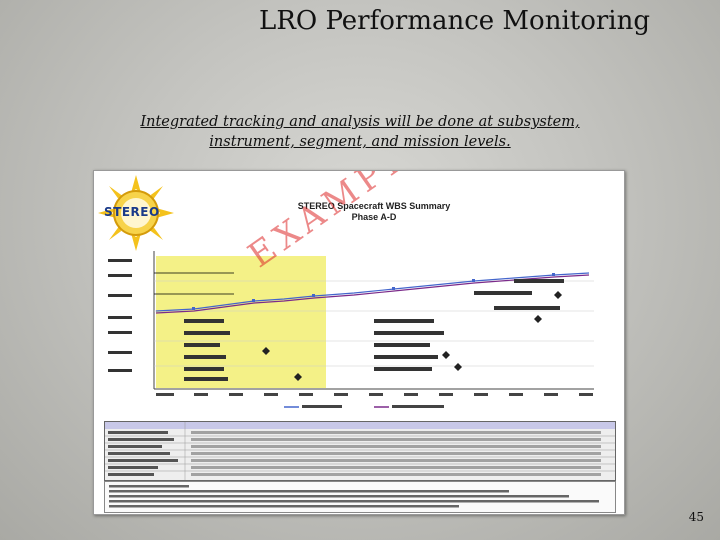  Describe the element at coordinates (372, 292) in the screenshot. I see `series-current-plan` at that location.